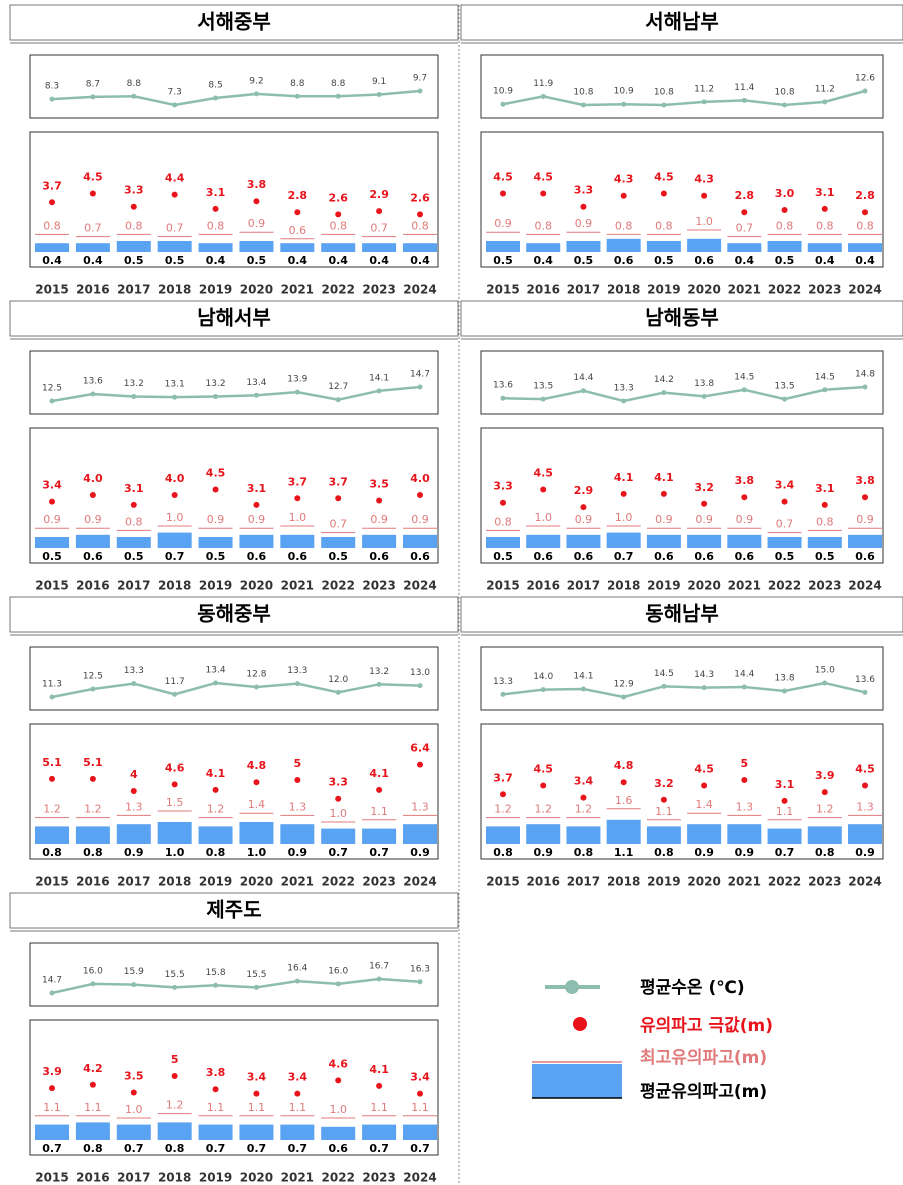 This screenshot has height=1185, width=903. I want to click on extreme-label: 2.9, so click(584, 490).